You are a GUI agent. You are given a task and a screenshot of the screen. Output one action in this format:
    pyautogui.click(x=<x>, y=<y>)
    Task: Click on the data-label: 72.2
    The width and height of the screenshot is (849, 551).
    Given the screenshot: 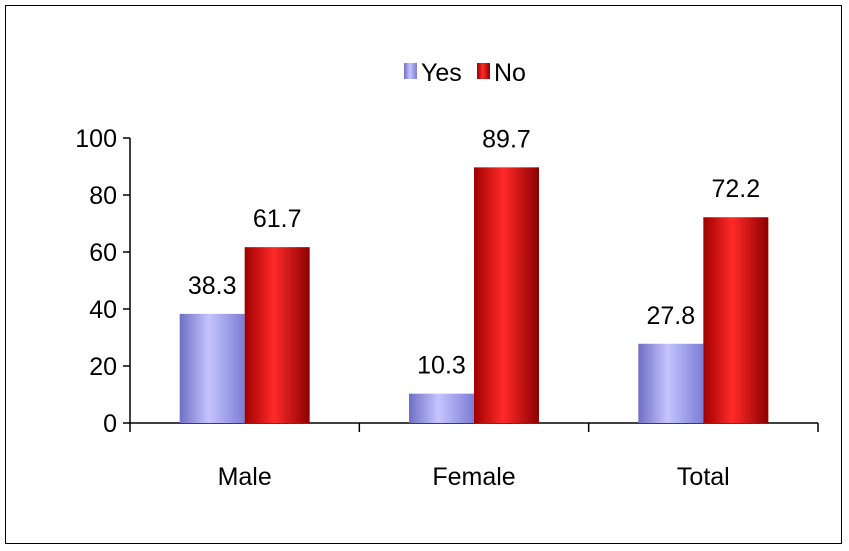 What is the action you would take?
    pyautogui.click(x=735, y=189)
    